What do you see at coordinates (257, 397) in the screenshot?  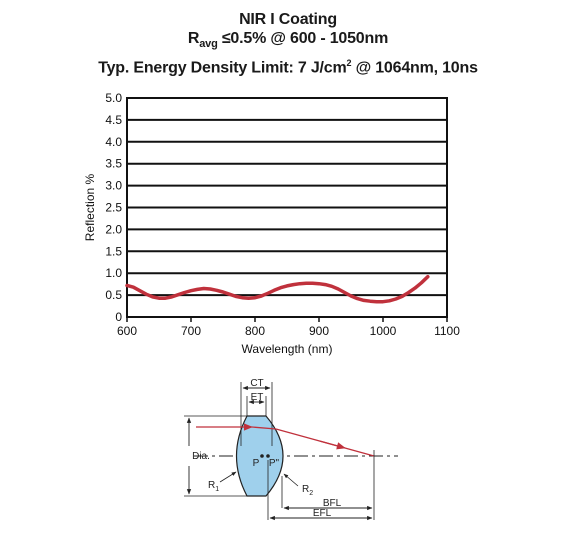 I see `et-label: ET` at bounding box center [257, 397].